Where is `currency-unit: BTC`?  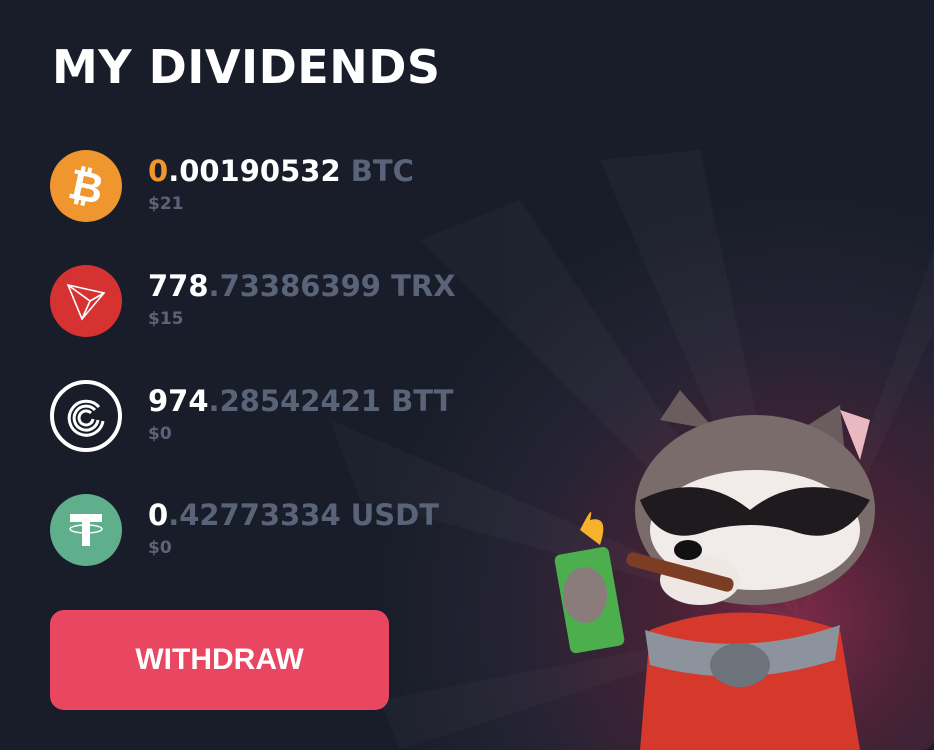 currency-unit: BTC is located at coordinates (382, 171).